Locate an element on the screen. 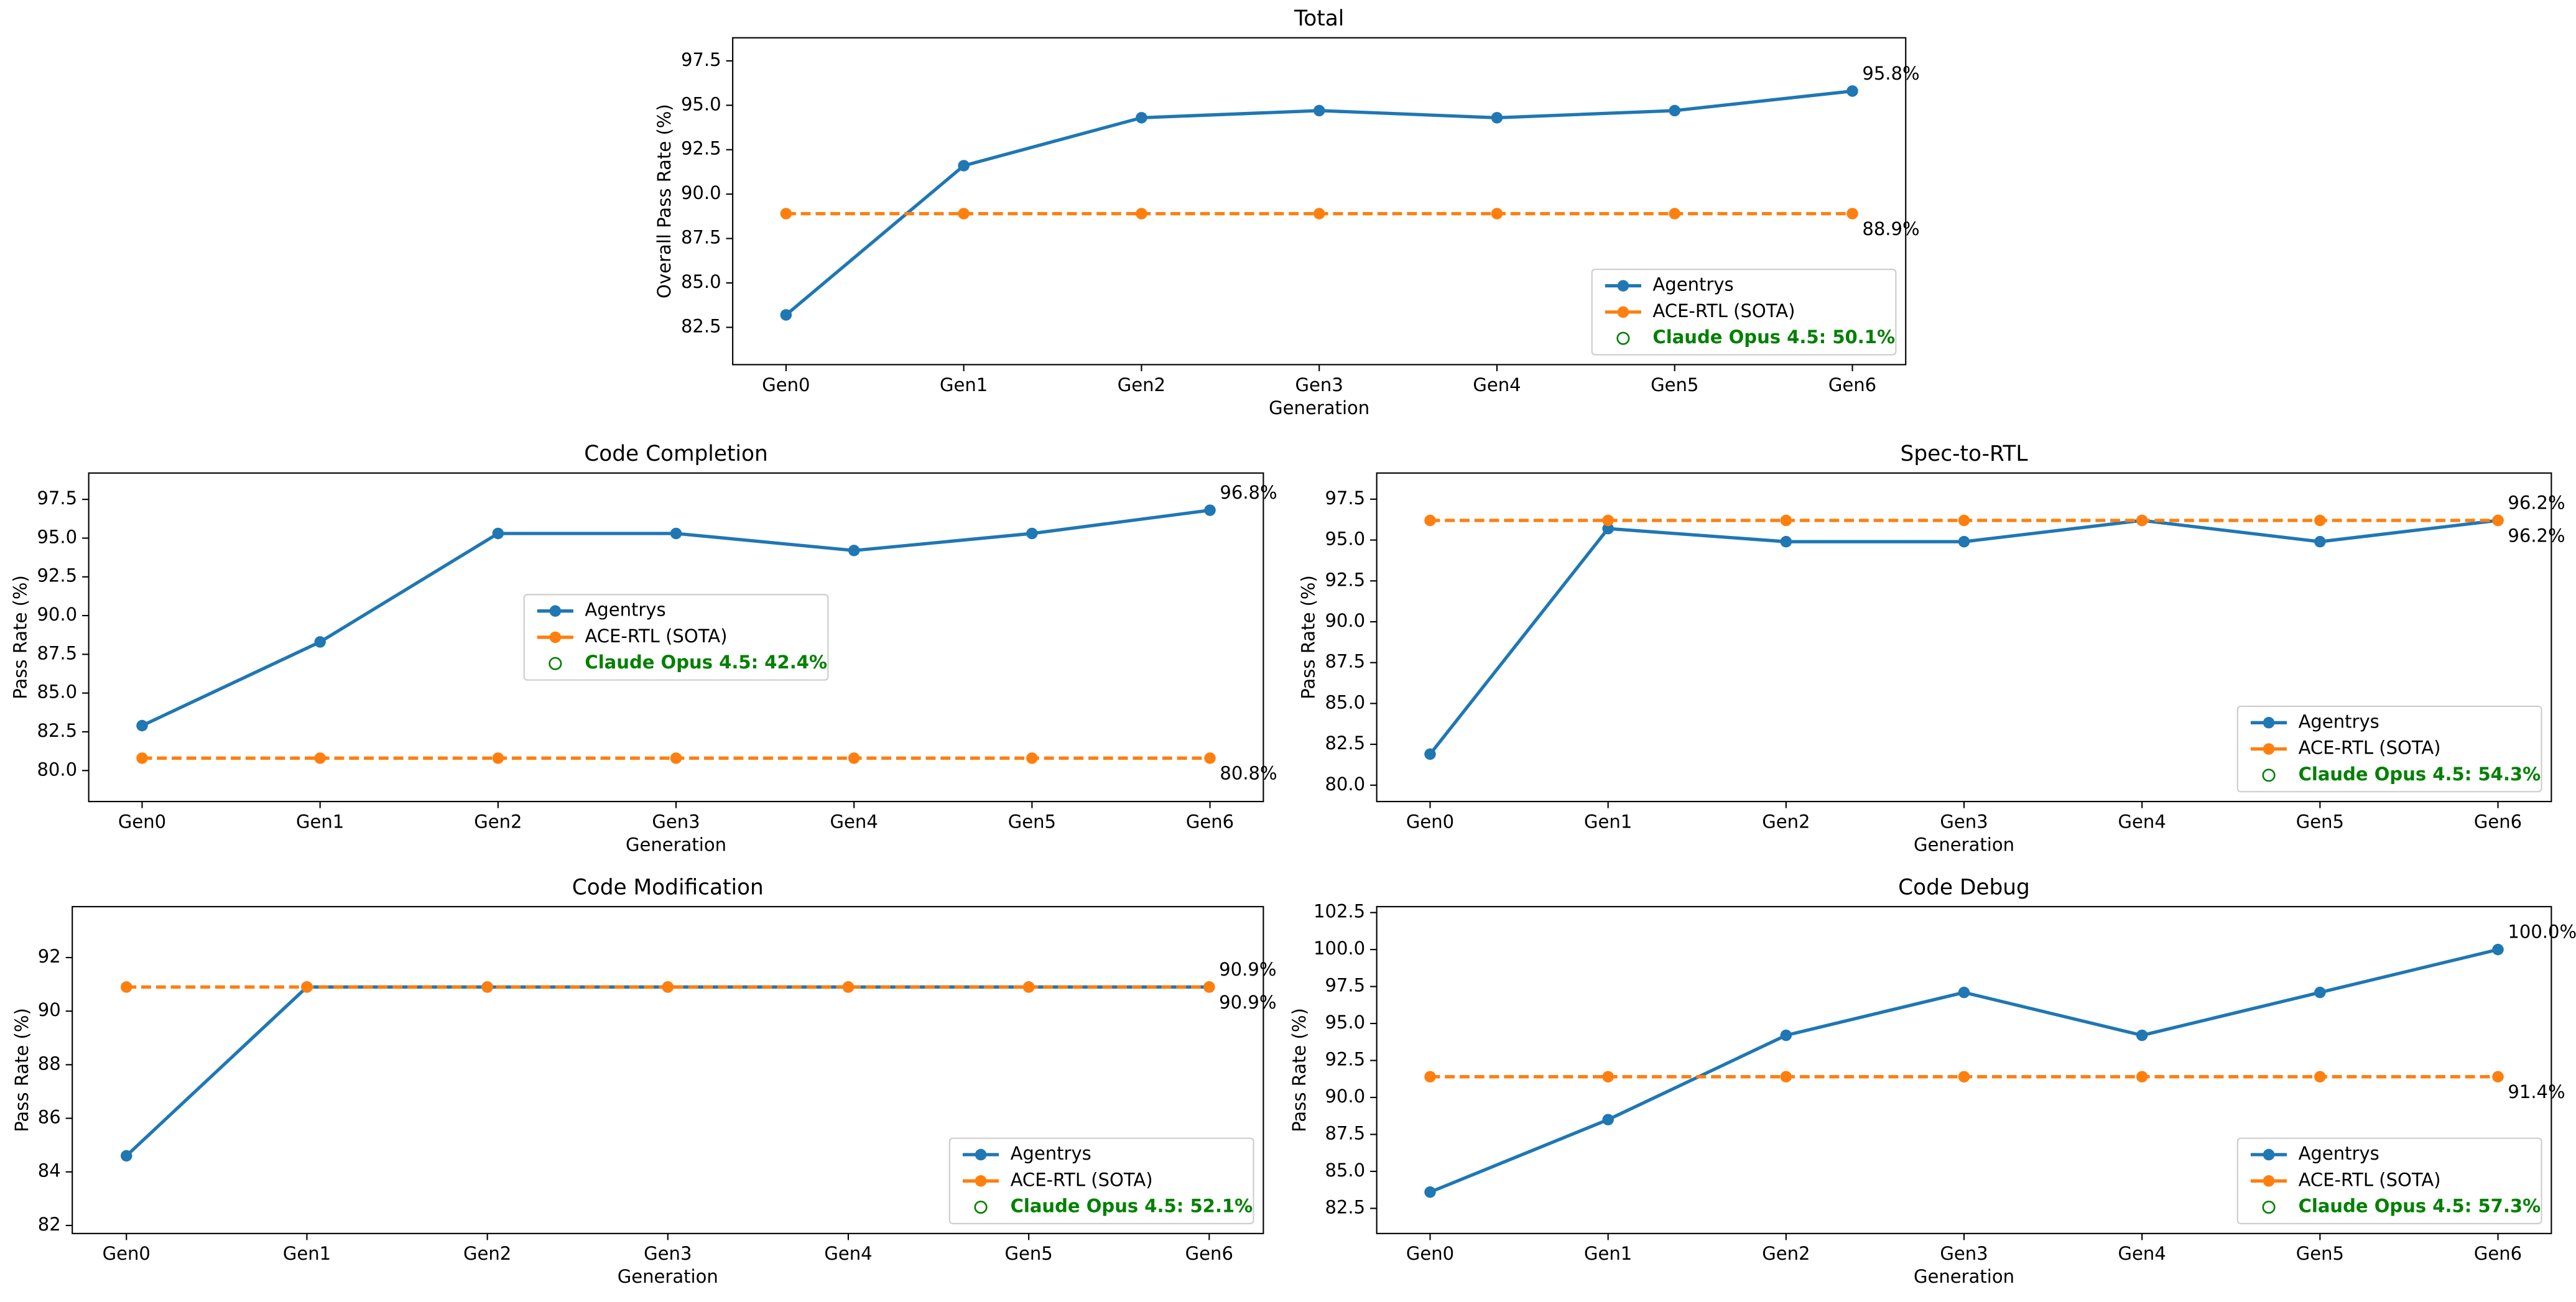 This screenshot has height=1302, width=2576. y-tick-label: 102.5 is located at coordinates (1339, 911).